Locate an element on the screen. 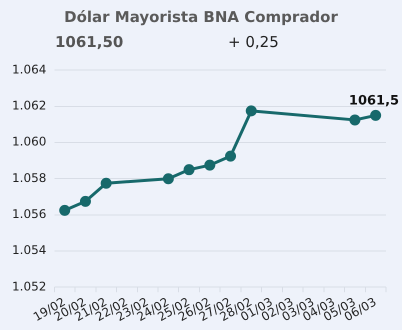 The width and height of the screenshot is (402, 330). y-tick-label: 1.052 is located at coordinates (29, 286).